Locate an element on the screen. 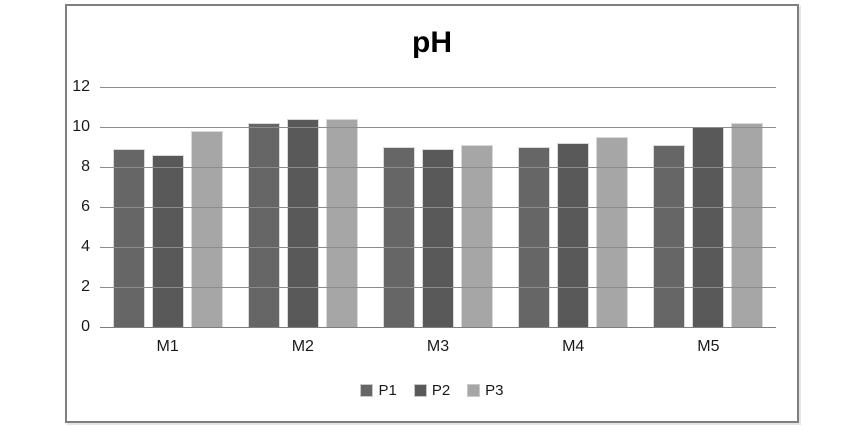 The width and height of the screenshot is (863, 430). bar-p1-m5 is located at coordinates (669, 236).